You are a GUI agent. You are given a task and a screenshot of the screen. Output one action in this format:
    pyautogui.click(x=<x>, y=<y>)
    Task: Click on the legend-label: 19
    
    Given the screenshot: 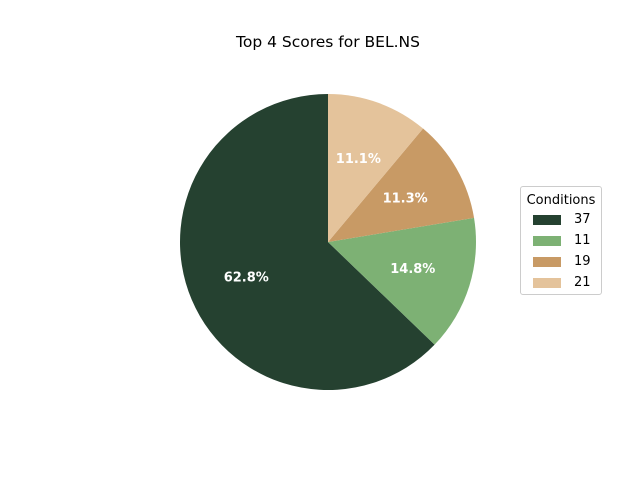 What is the action you would take?
    pyautogui.click(x=582, y=261)
    